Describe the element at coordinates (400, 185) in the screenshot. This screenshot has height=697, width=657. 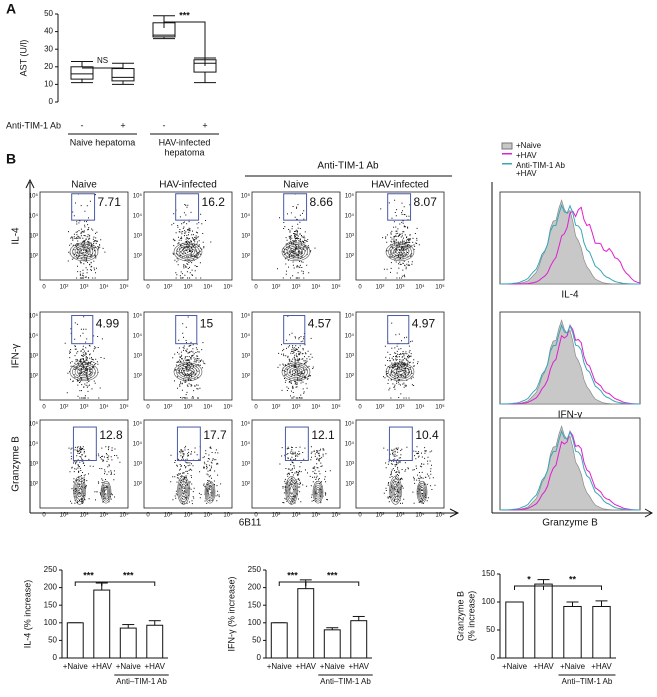
I see `column-header: HAV-infected` at that location.